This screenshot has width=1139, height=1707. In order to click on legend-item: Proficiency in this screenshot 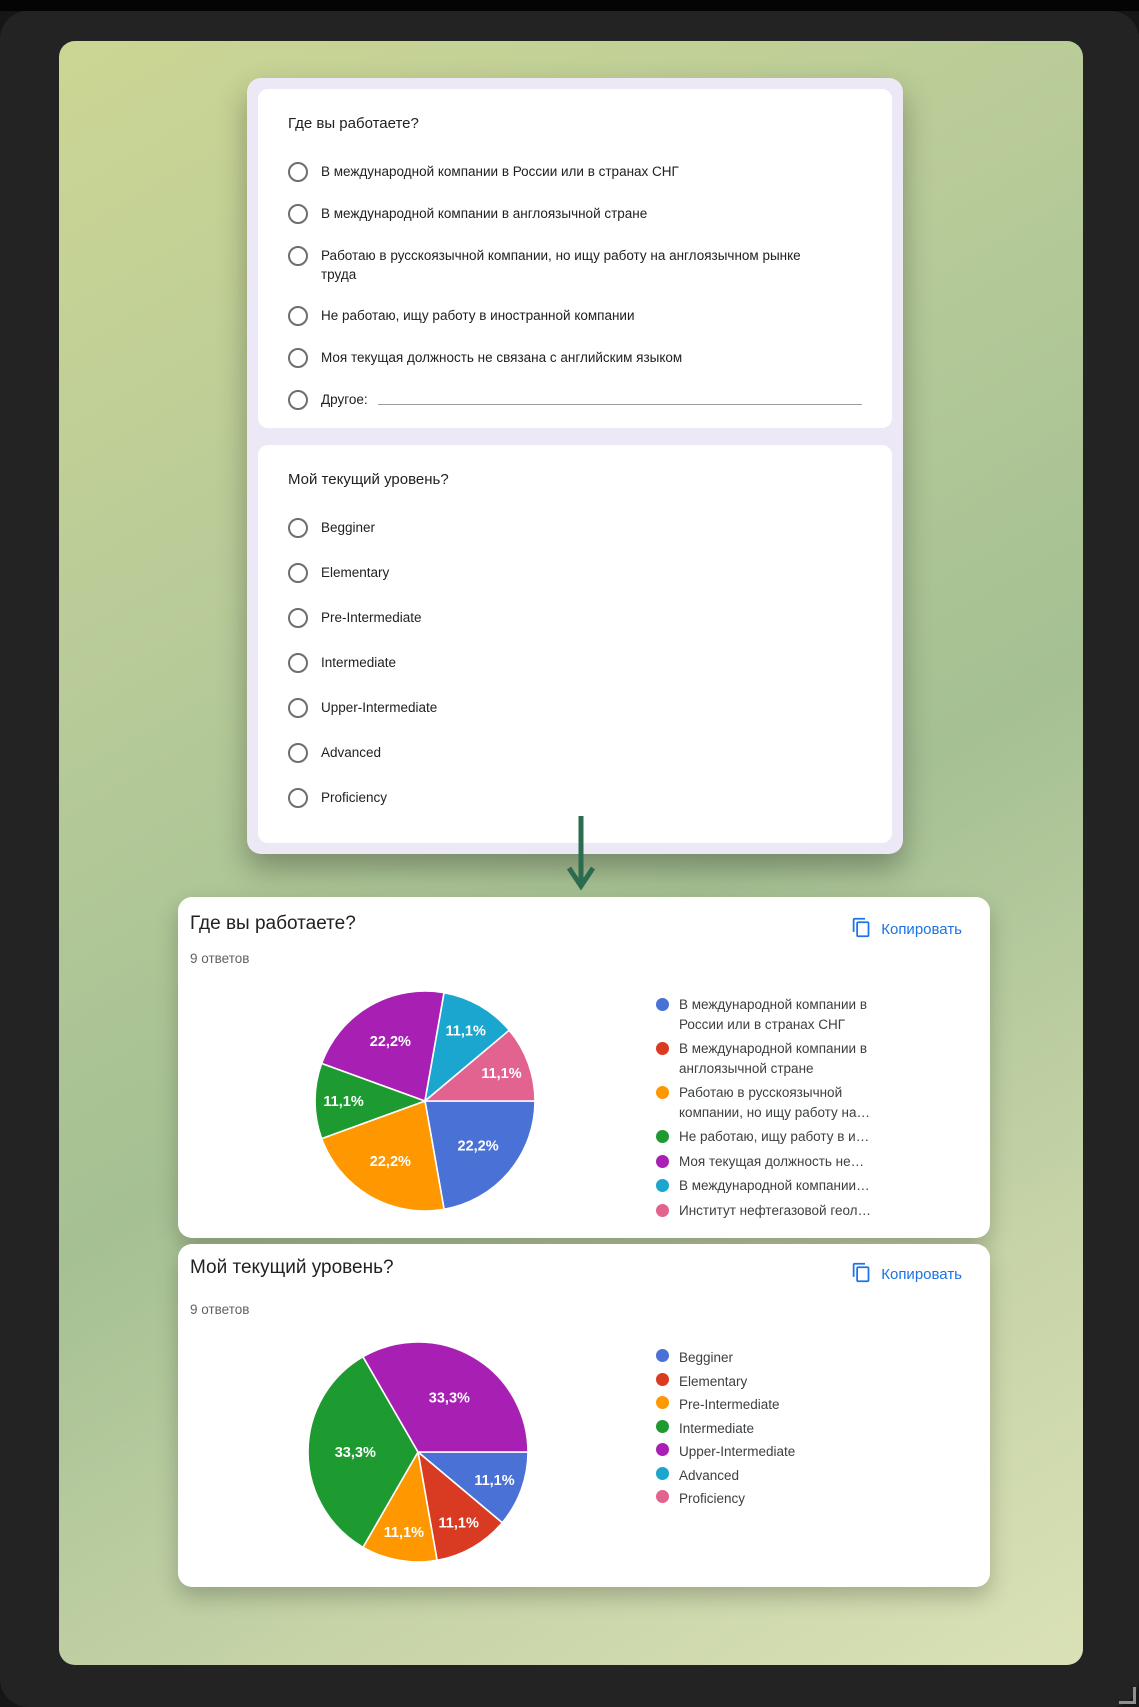, I will do `click(768, 1499)`.